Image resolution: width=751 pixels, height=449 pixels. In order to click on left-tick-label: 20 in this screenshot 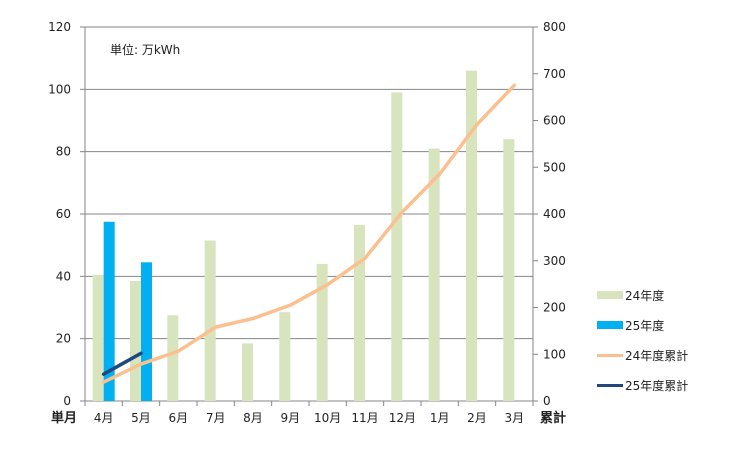, I will do `click(63, 339)`.